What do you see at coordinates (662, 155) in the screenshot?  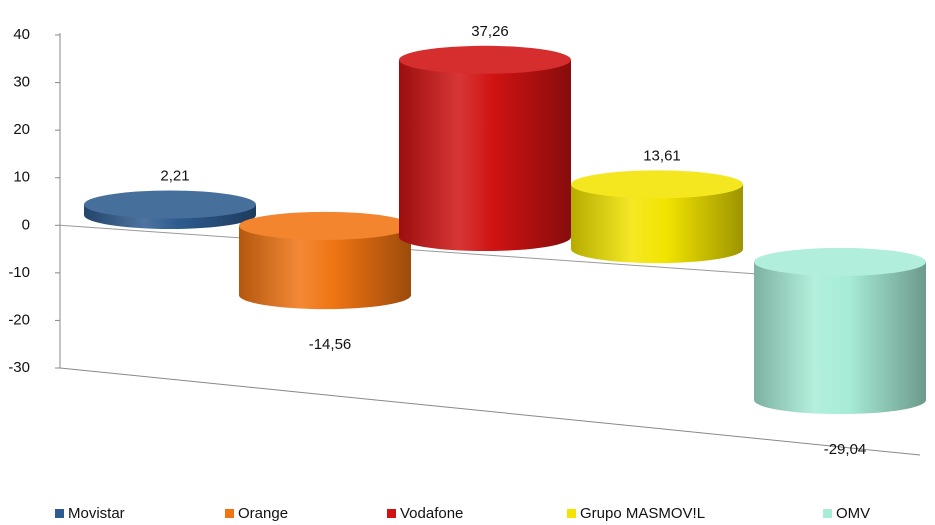 I see `value-label: 13,61` at bounding box center [662, 155].